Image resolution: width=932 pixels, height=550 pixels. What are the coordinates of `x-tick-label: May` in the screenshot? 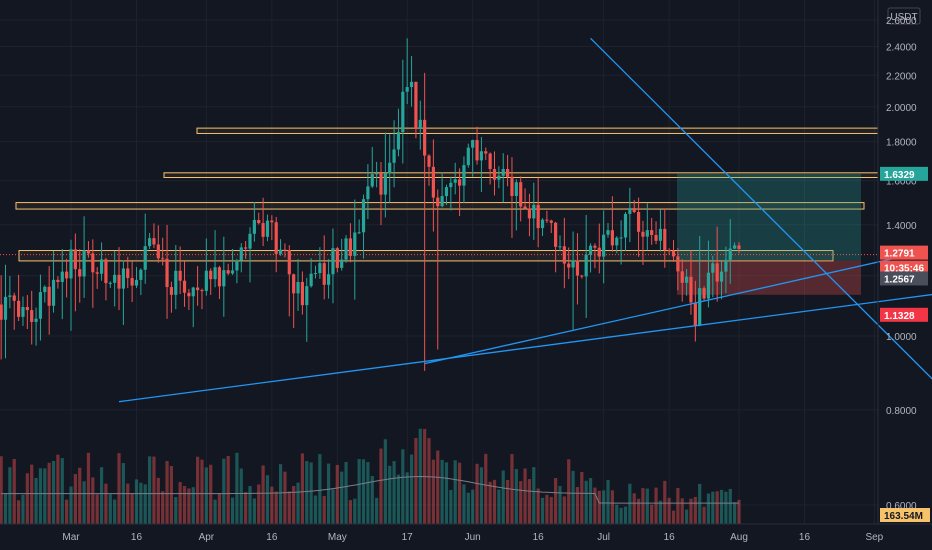 It's located at (337, 537).